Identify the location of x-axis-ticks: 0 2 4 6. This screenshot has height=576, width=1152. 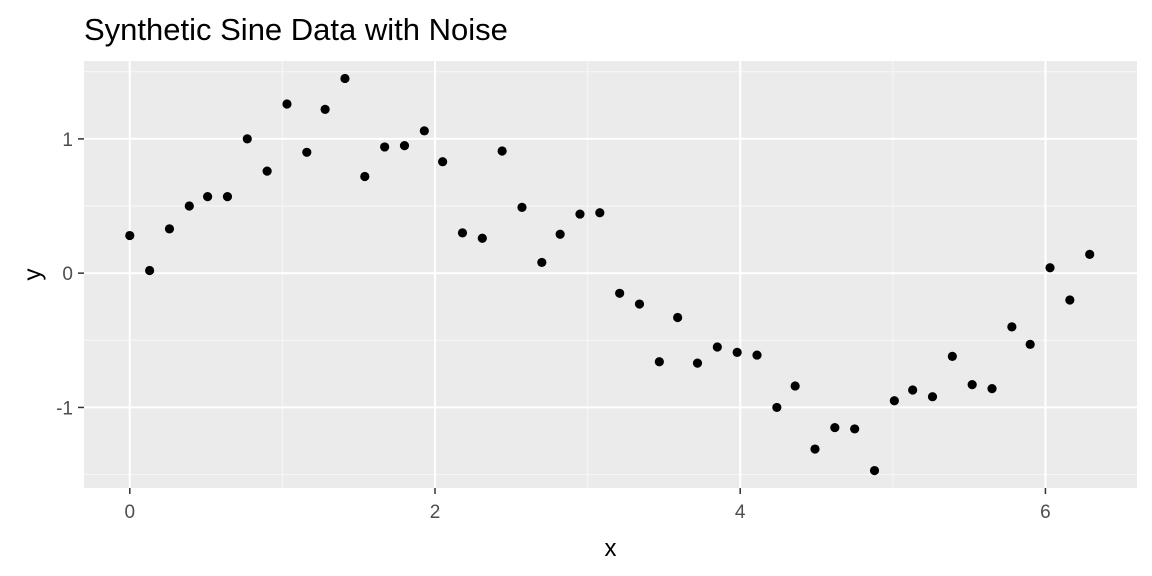
(587, 505).